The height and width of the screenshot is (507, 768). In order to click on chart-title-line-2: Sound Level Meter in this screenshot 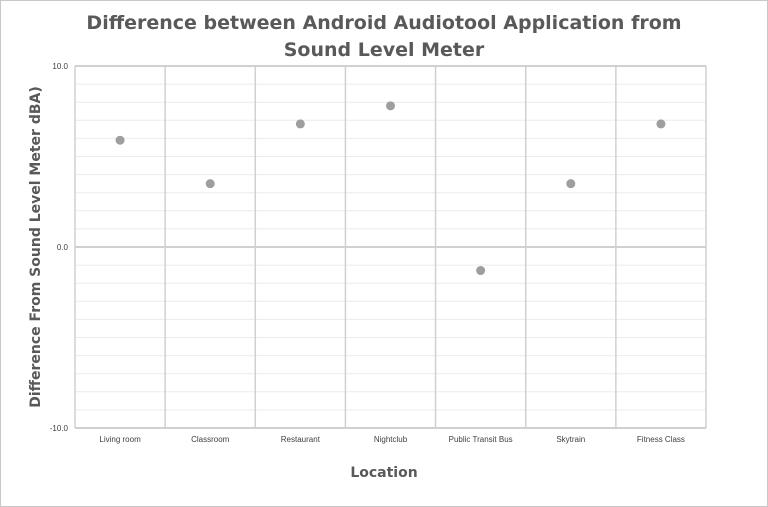, I will do `click(384, 50)`.